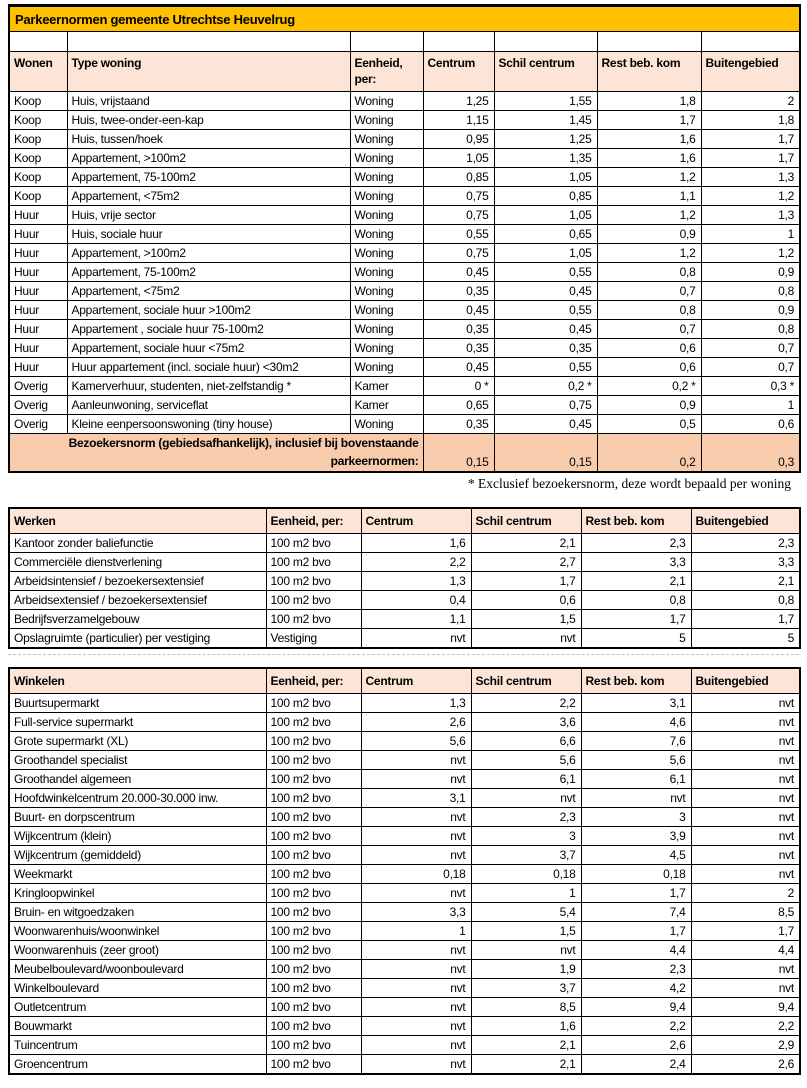 The width and height of the screenshot is (807, 1088). What do you see at coordinates (137, 912) in the screenshot?
I see `cell: Bruin- en witgoedzaken` at bounding box center [137, 912].